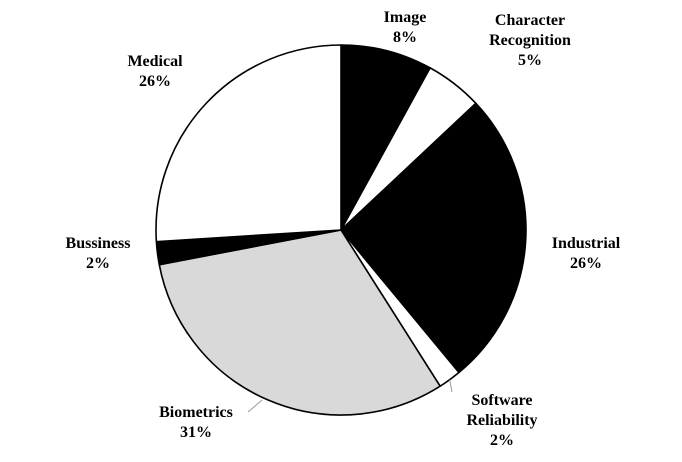  I want to click on label-software-reliability: Software Reliability 2%, so click(501, 420).